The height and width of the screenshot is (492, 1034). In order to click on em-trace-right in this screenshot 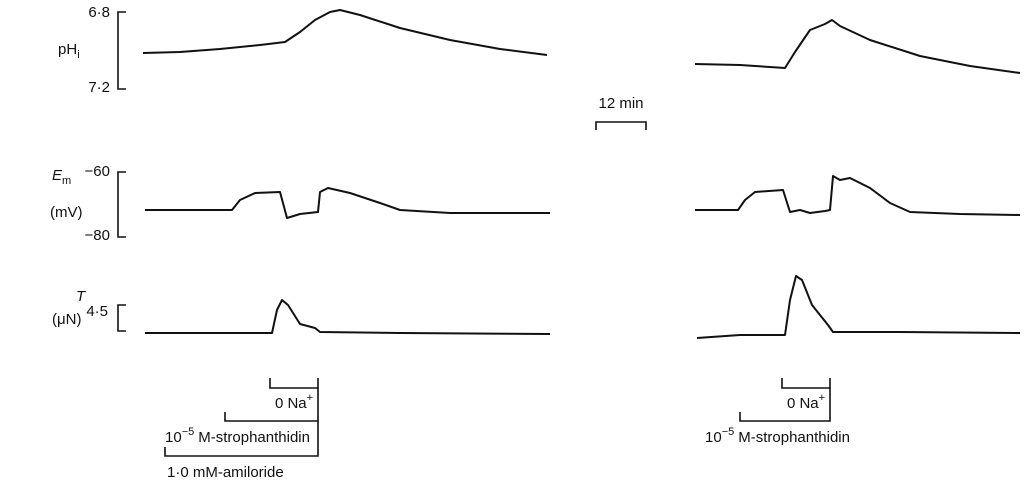, I will do `click(858, 195)`.